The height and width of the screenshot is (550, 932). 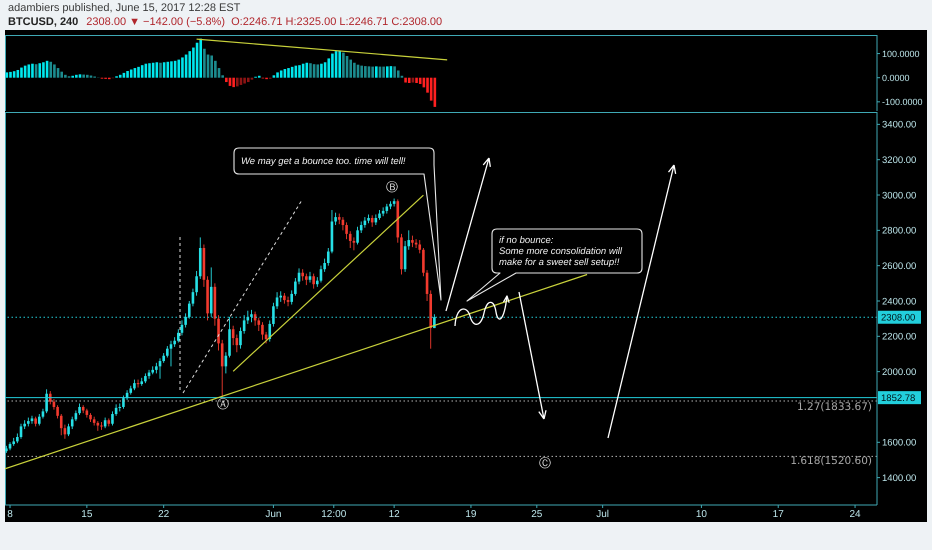 What do you see at coordinates (778, 514) in the screenshot?
I see `x-tick-label: 17` at bounding box center [778, 514].